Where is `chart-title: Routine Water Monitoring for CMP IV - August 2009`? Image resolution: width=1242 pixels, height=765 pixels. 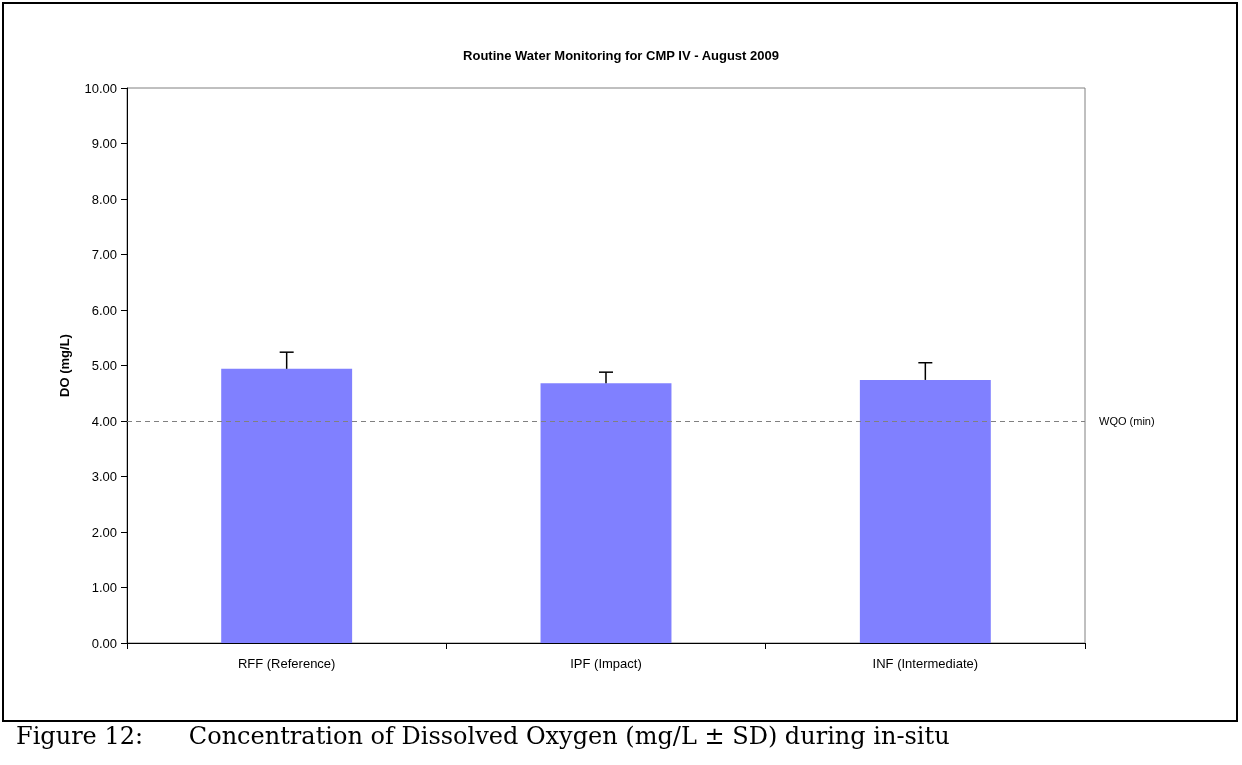
chart-title: Routine Water Monitoring for CMP IV - August 2009 is located at coordinates (621, 55).